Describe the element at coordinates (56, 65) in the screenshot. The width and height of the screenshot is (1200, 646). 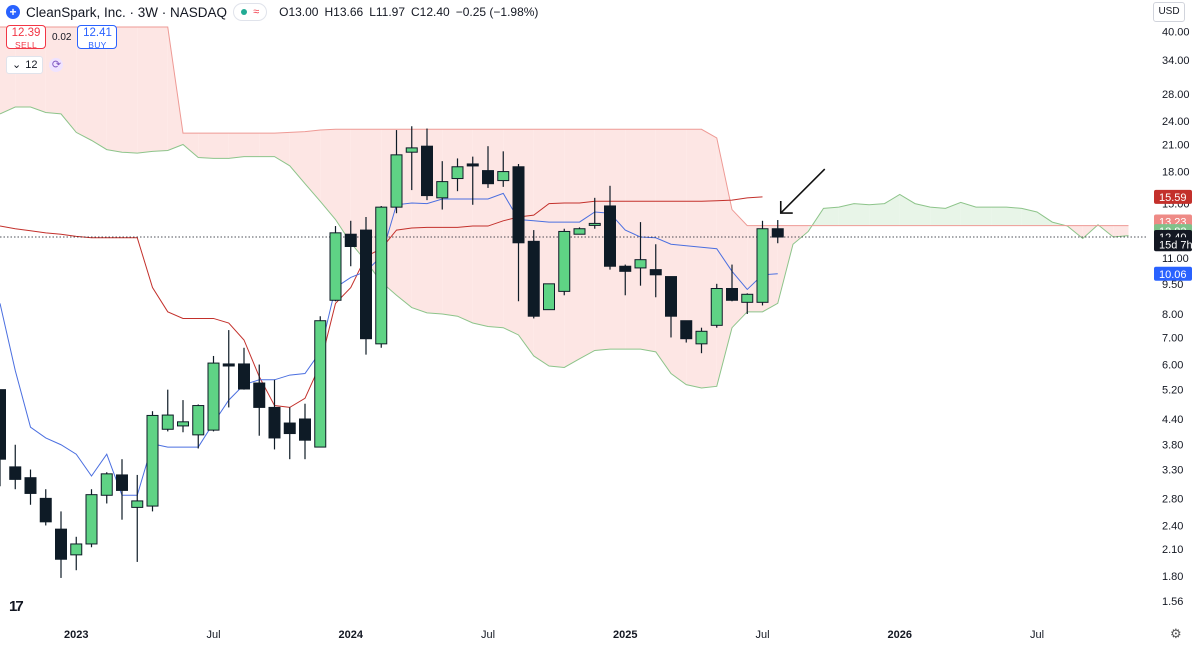
I see `refresh-icon: ⟳` at that location.